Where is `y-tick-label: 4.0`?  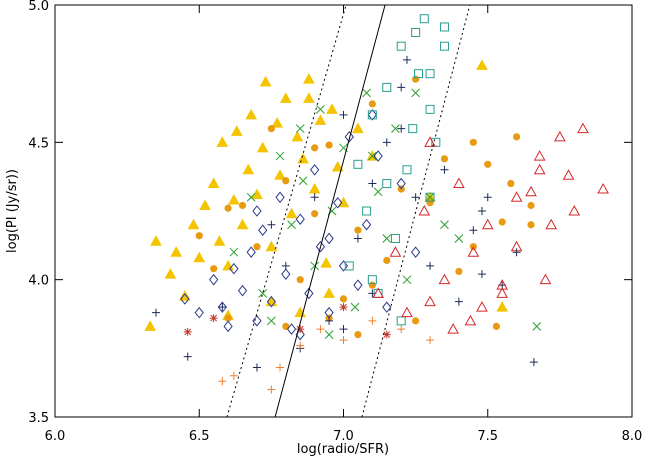 y-tick-label: 4.0 is located at coordinates (38, 281).